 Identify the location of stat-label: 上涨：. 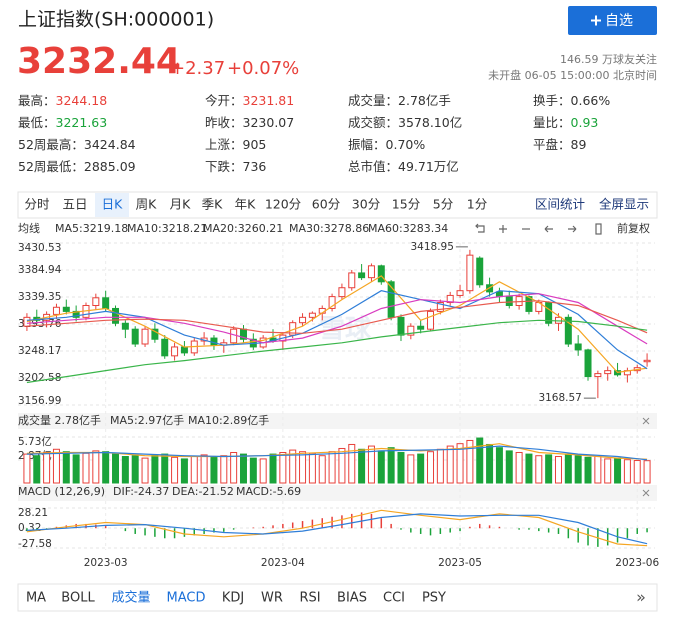
(224, 144).